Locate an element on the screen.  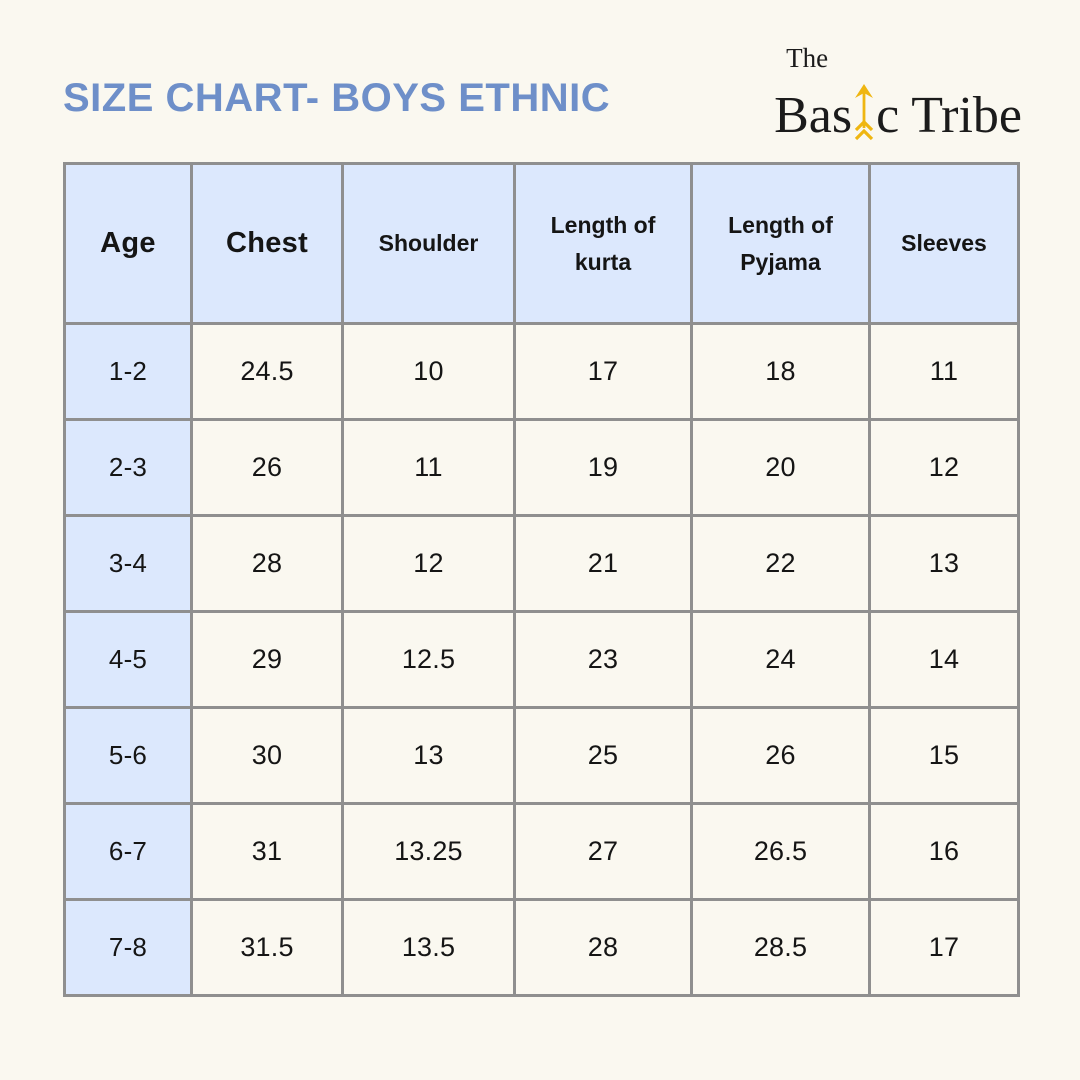
chest-cell: 26 is located at coordinates (267, 467).